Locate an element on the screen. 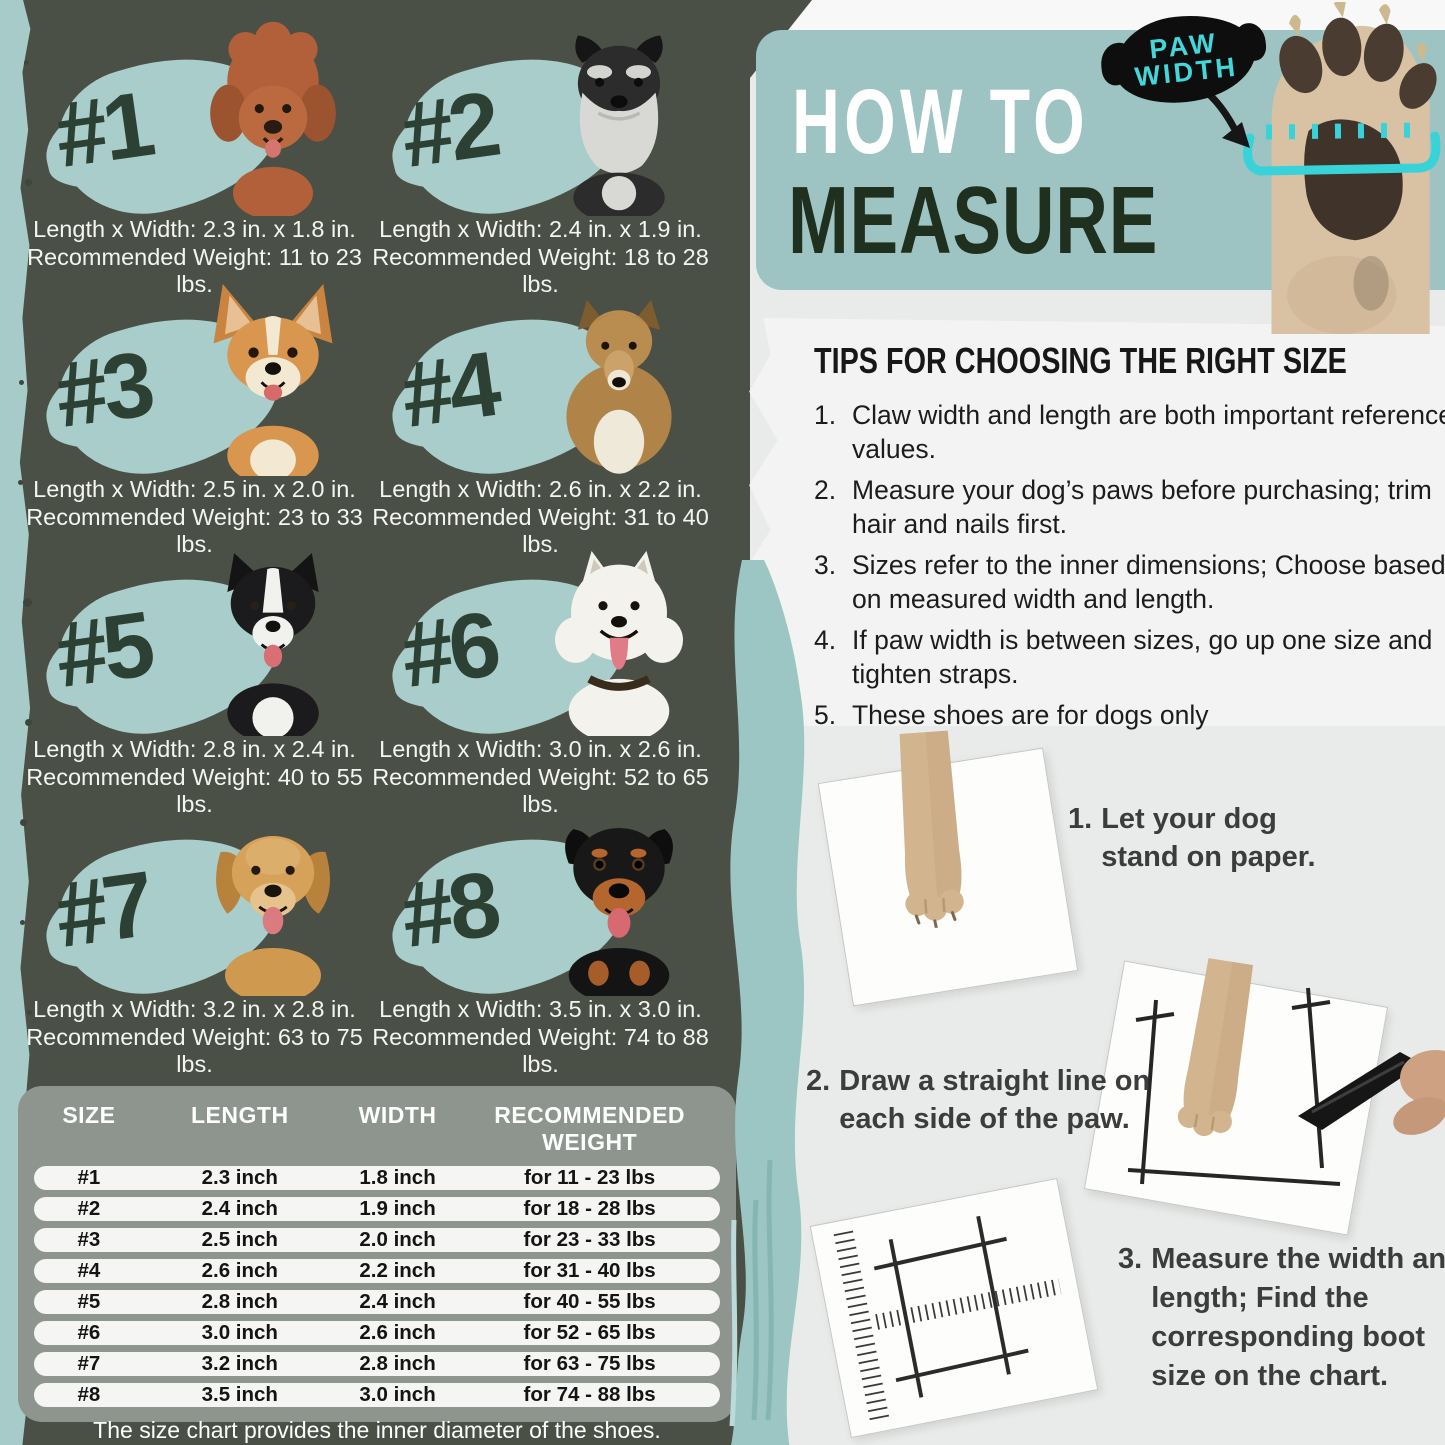 This screenshot has height=1445, width=1445. tip-number: 2. is located at coordinates (825, 490).